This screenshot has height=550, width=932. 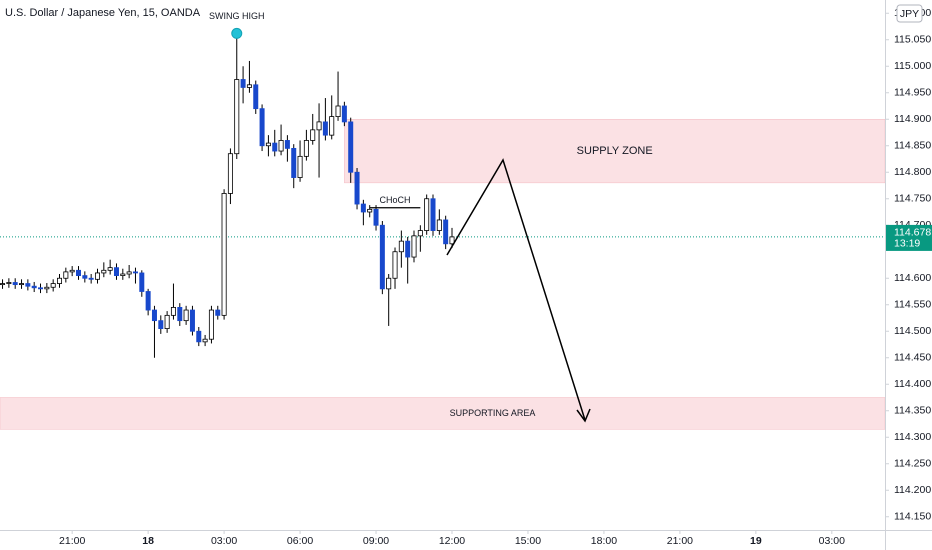 I want to click on last-price-label: 114.678, so click(x=912, y=233).